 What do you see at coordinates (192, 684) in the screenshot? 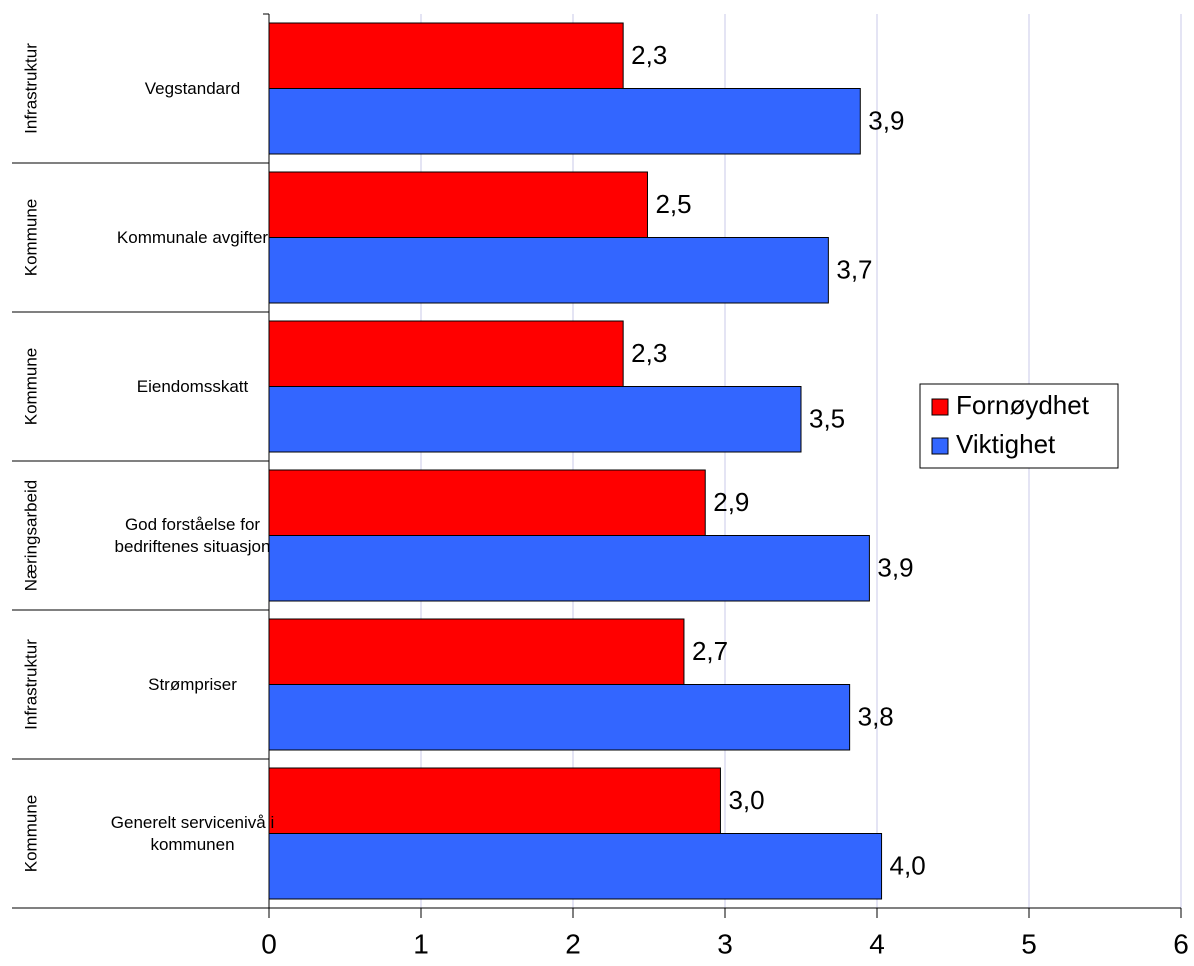
I see `category-label: Strømpriser` at bounding box center [192, 684].